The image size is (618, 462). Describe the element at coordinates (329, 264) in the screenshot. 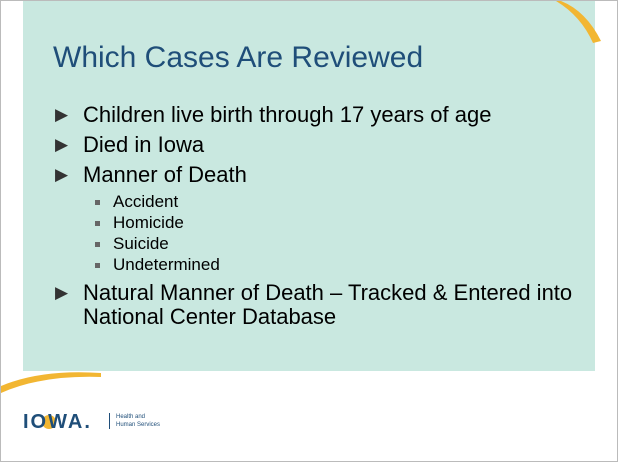

I see `sub-bullet: Undetermined` at that location.